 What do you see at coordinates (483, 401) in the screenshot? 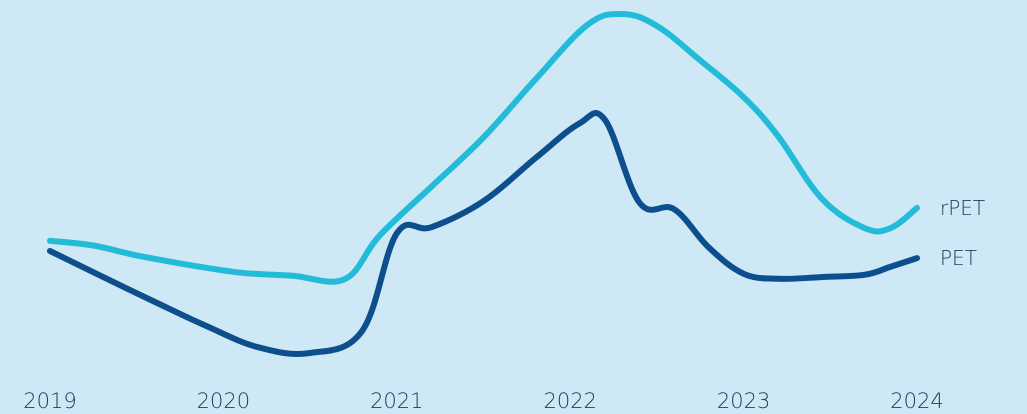
I see `x-axis: 2019 2020 2021 2022 2023 2024` at bounding box center [483, 401].